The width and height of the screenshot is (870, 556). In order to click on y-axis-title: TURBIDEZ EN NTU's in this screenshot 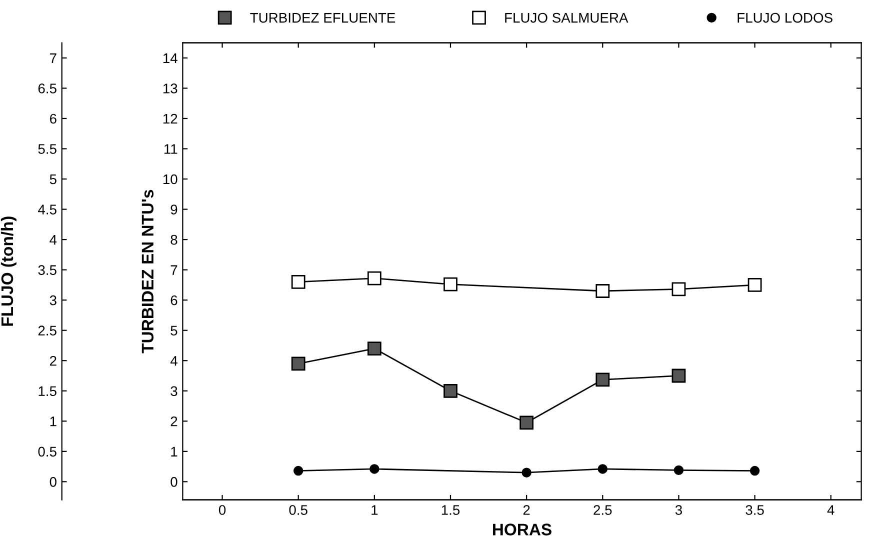, I will do `click(148, 272)`.